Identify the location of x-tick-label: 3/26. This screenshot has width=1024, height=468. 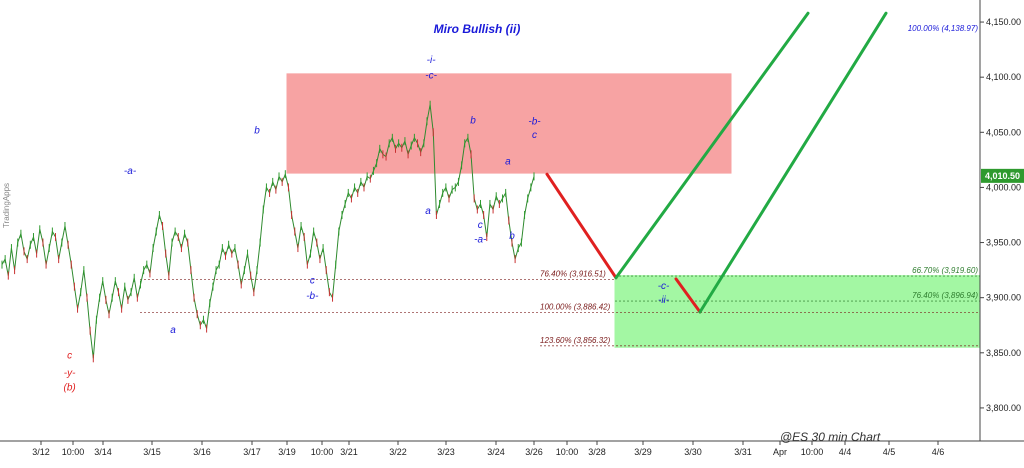
(534, 452).